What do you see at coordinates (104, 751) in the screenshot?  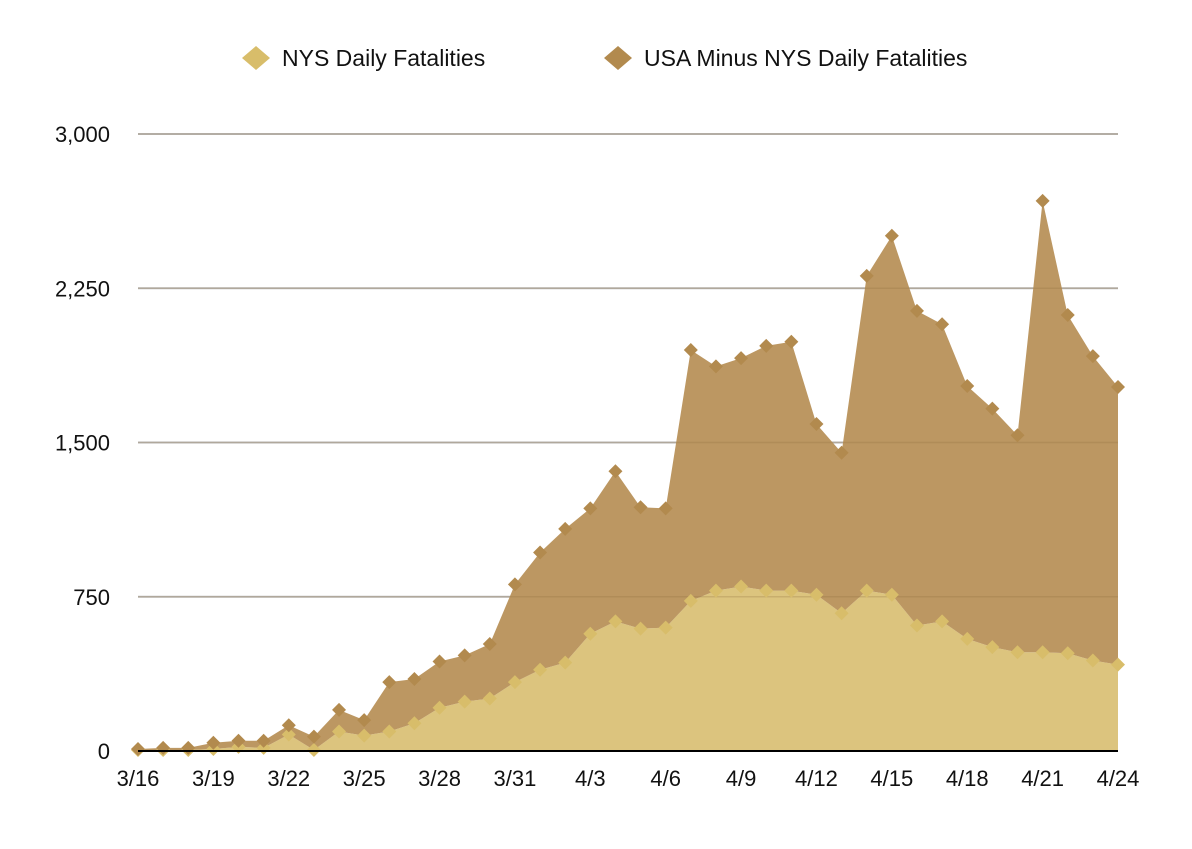 I see `y-tick-label: 0` at bounding box center [104, 751].